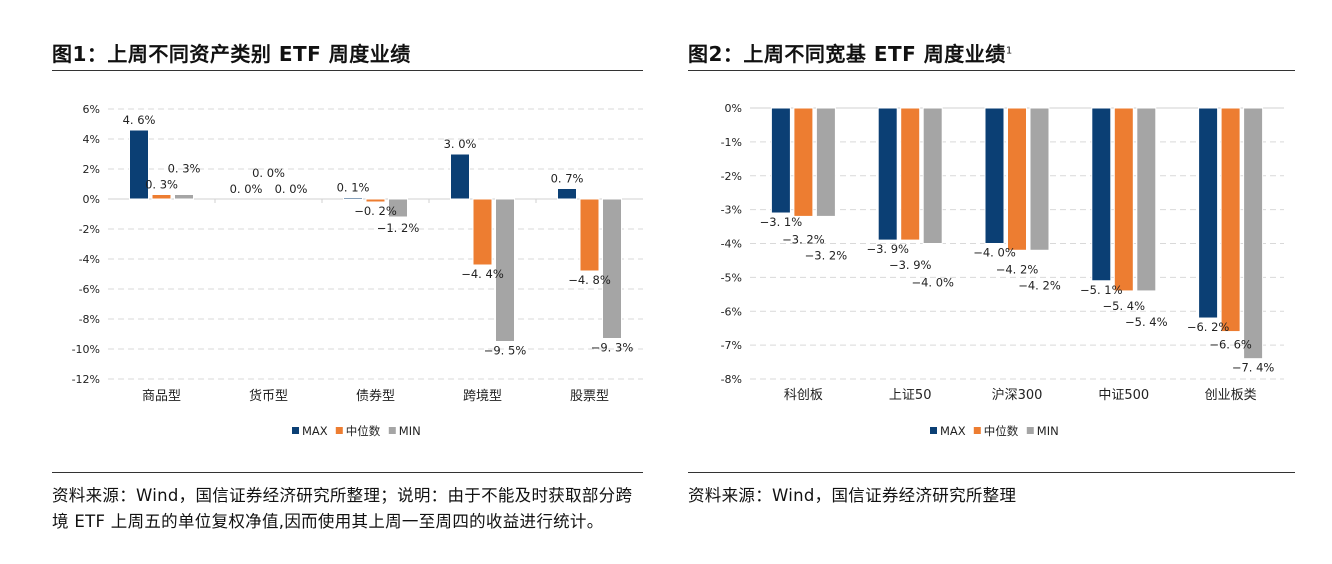 The image size is (1332, 564). What do you see at coordinates (1253, 368) in the screenshot?
I see `data-label: −7. 4%` at bounding box center [1253, 368].